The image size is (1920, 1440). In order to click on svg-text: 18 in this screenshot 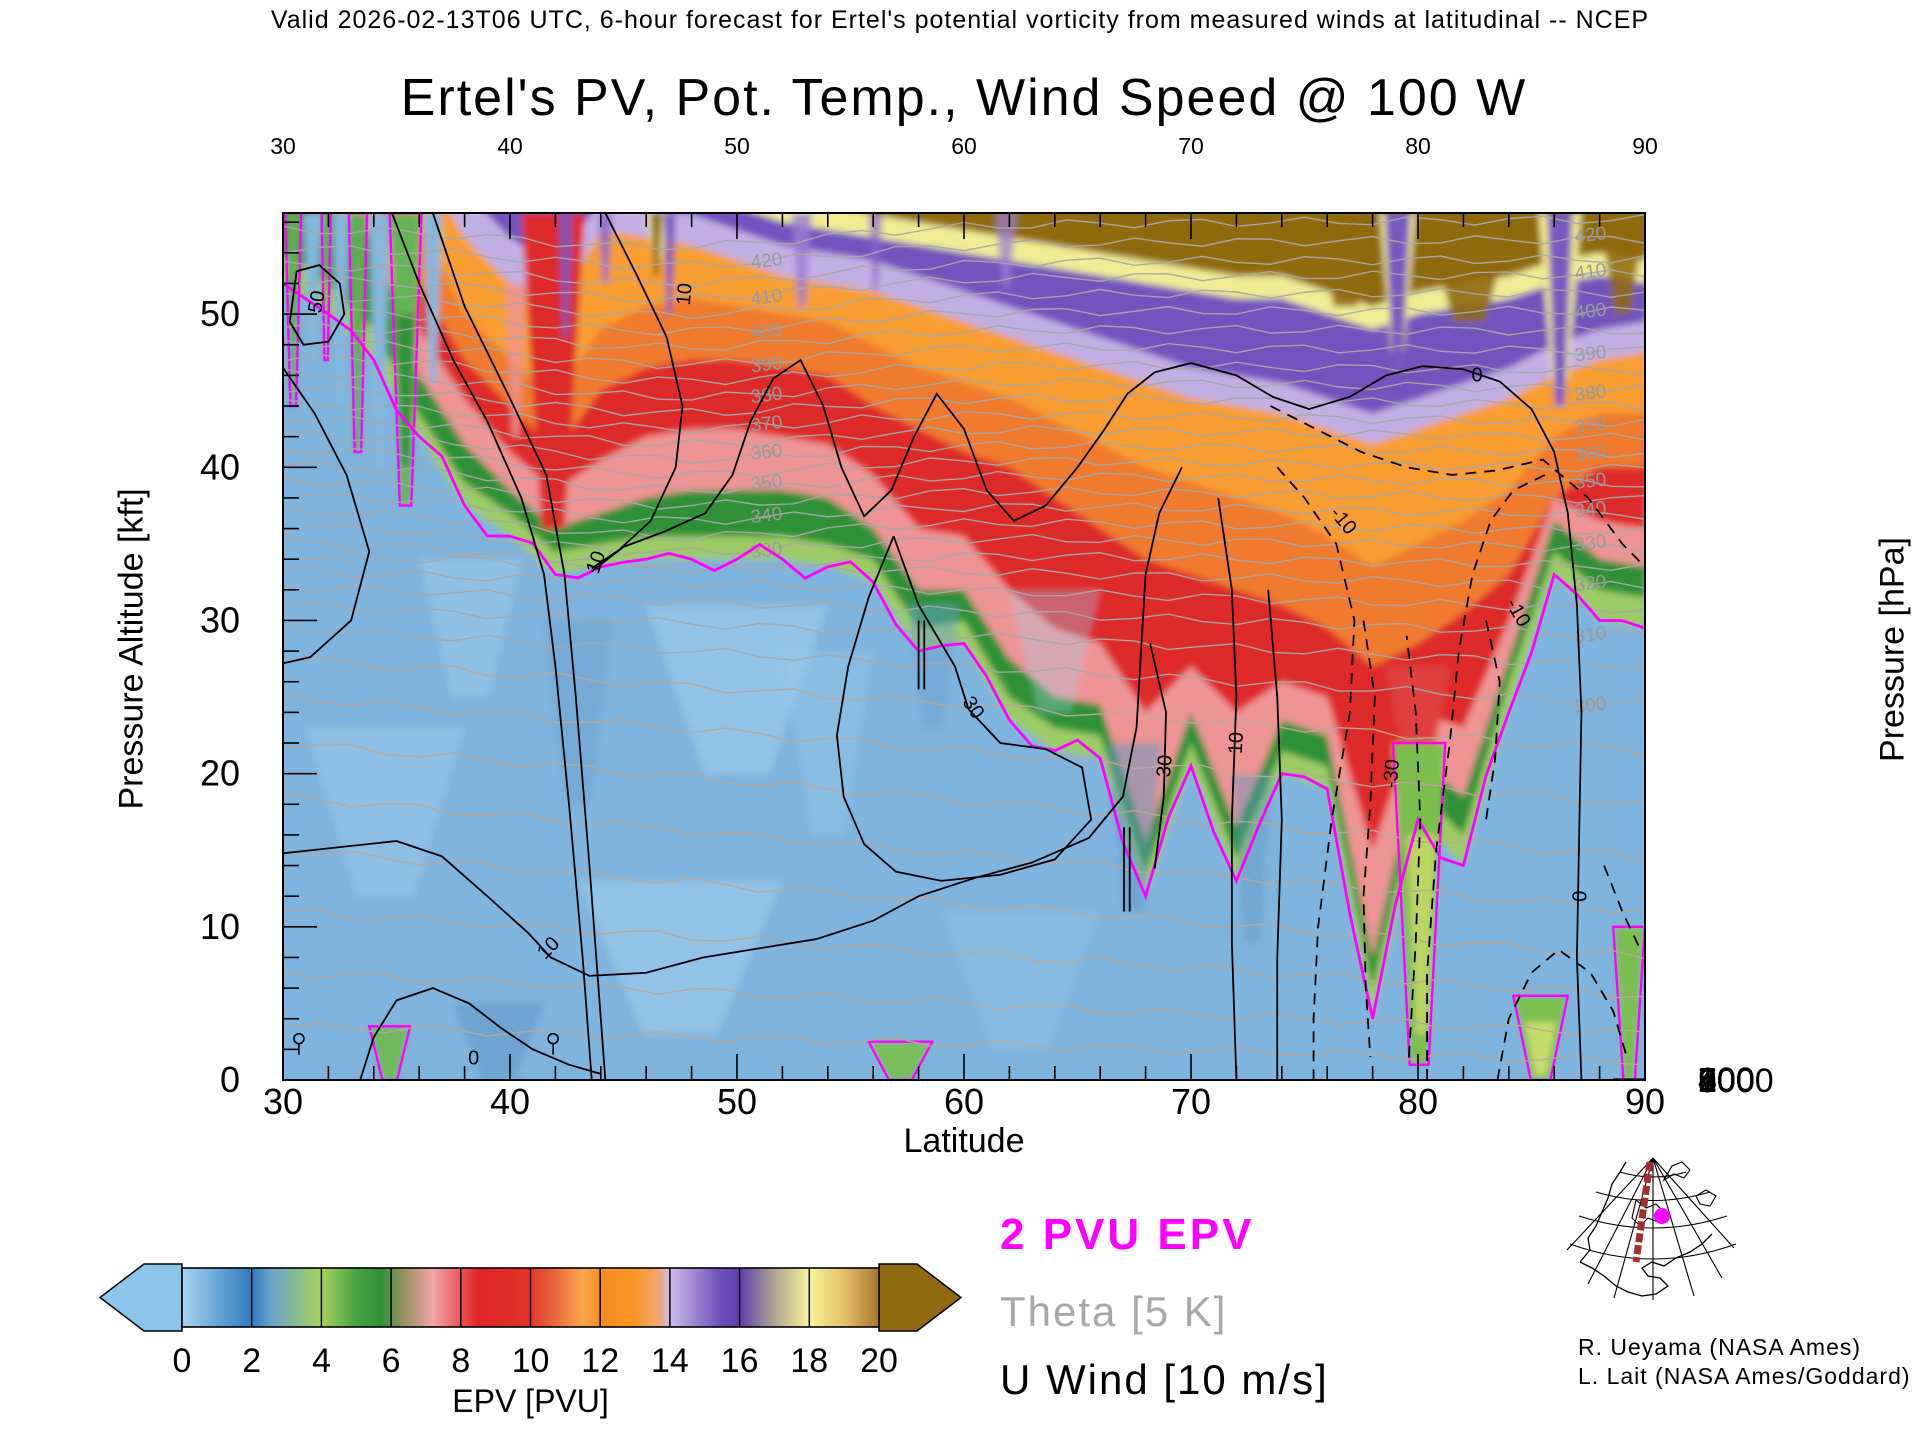, I will do `click(809, 1361)`.